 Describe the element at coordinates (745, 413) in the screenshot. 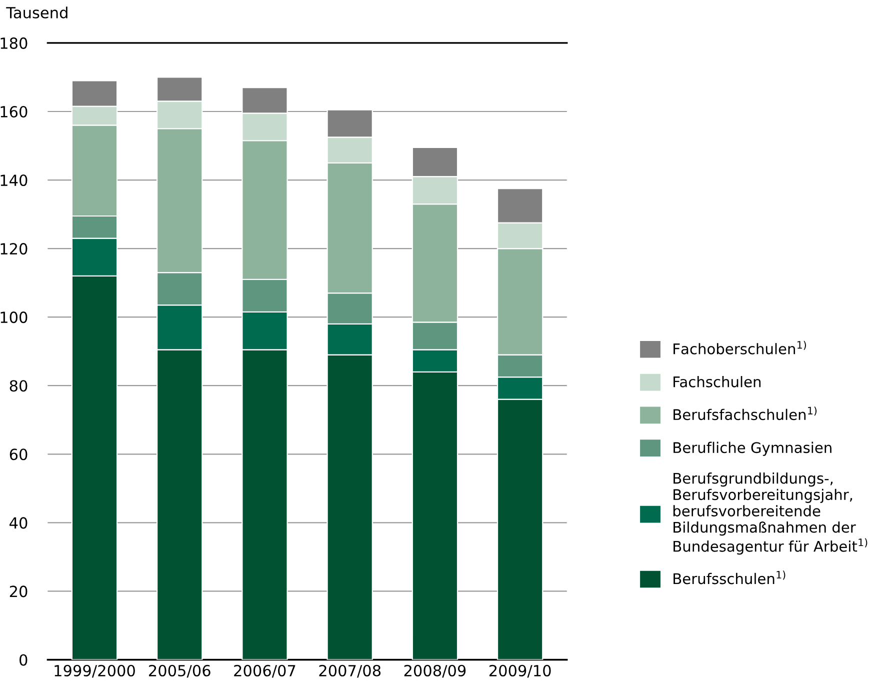

I see `legend-label: Berufsfachschulen$^{1)}$` at that location.